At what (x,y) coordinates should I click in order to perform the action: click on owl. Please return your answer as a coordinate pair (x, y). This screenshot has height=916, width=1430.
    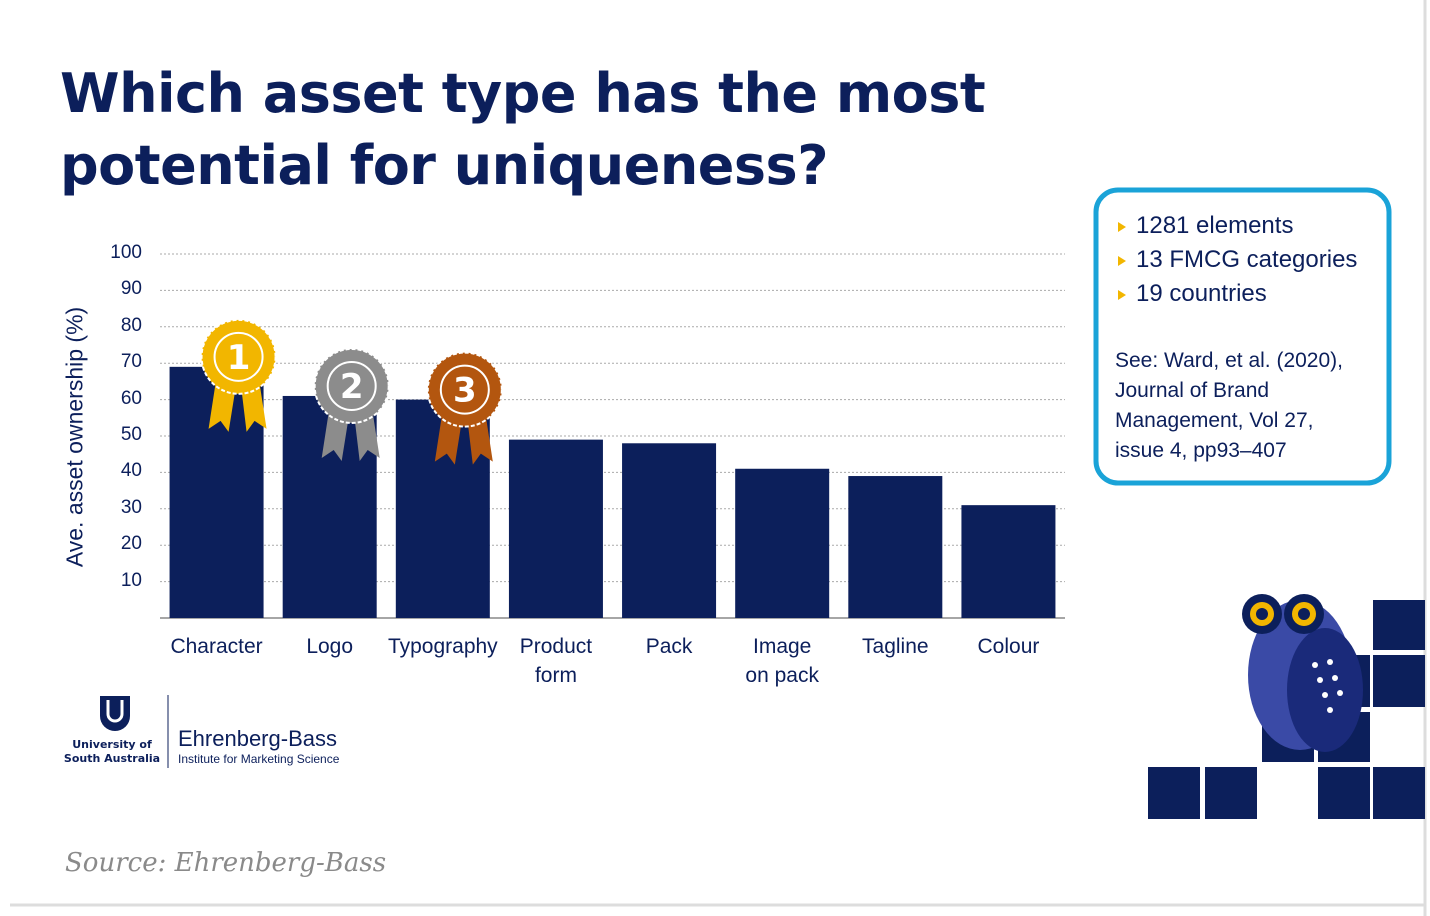
    Looking at the image, I should click on (1302, 673).